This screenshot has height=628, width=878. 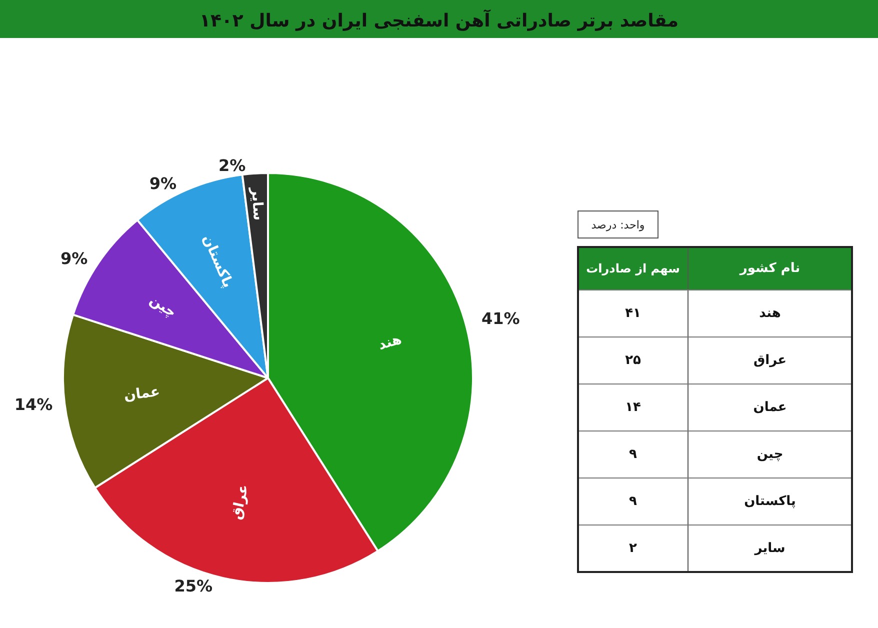 I want to click on data-label: 41%, so click(x=501, y=318).